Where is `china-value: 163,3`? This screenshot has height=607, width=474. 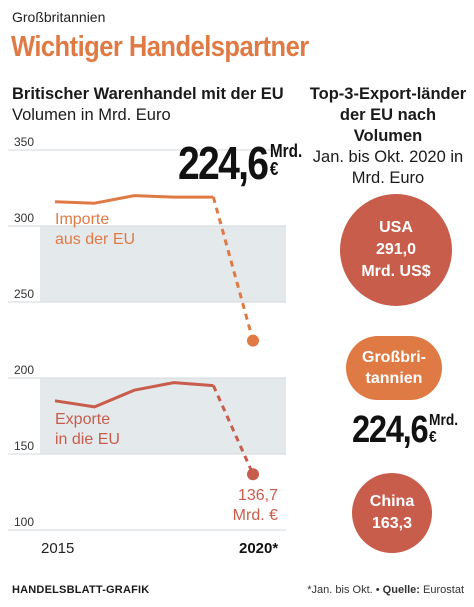 china-value: 163,3 is located at coordinates (392, 523).